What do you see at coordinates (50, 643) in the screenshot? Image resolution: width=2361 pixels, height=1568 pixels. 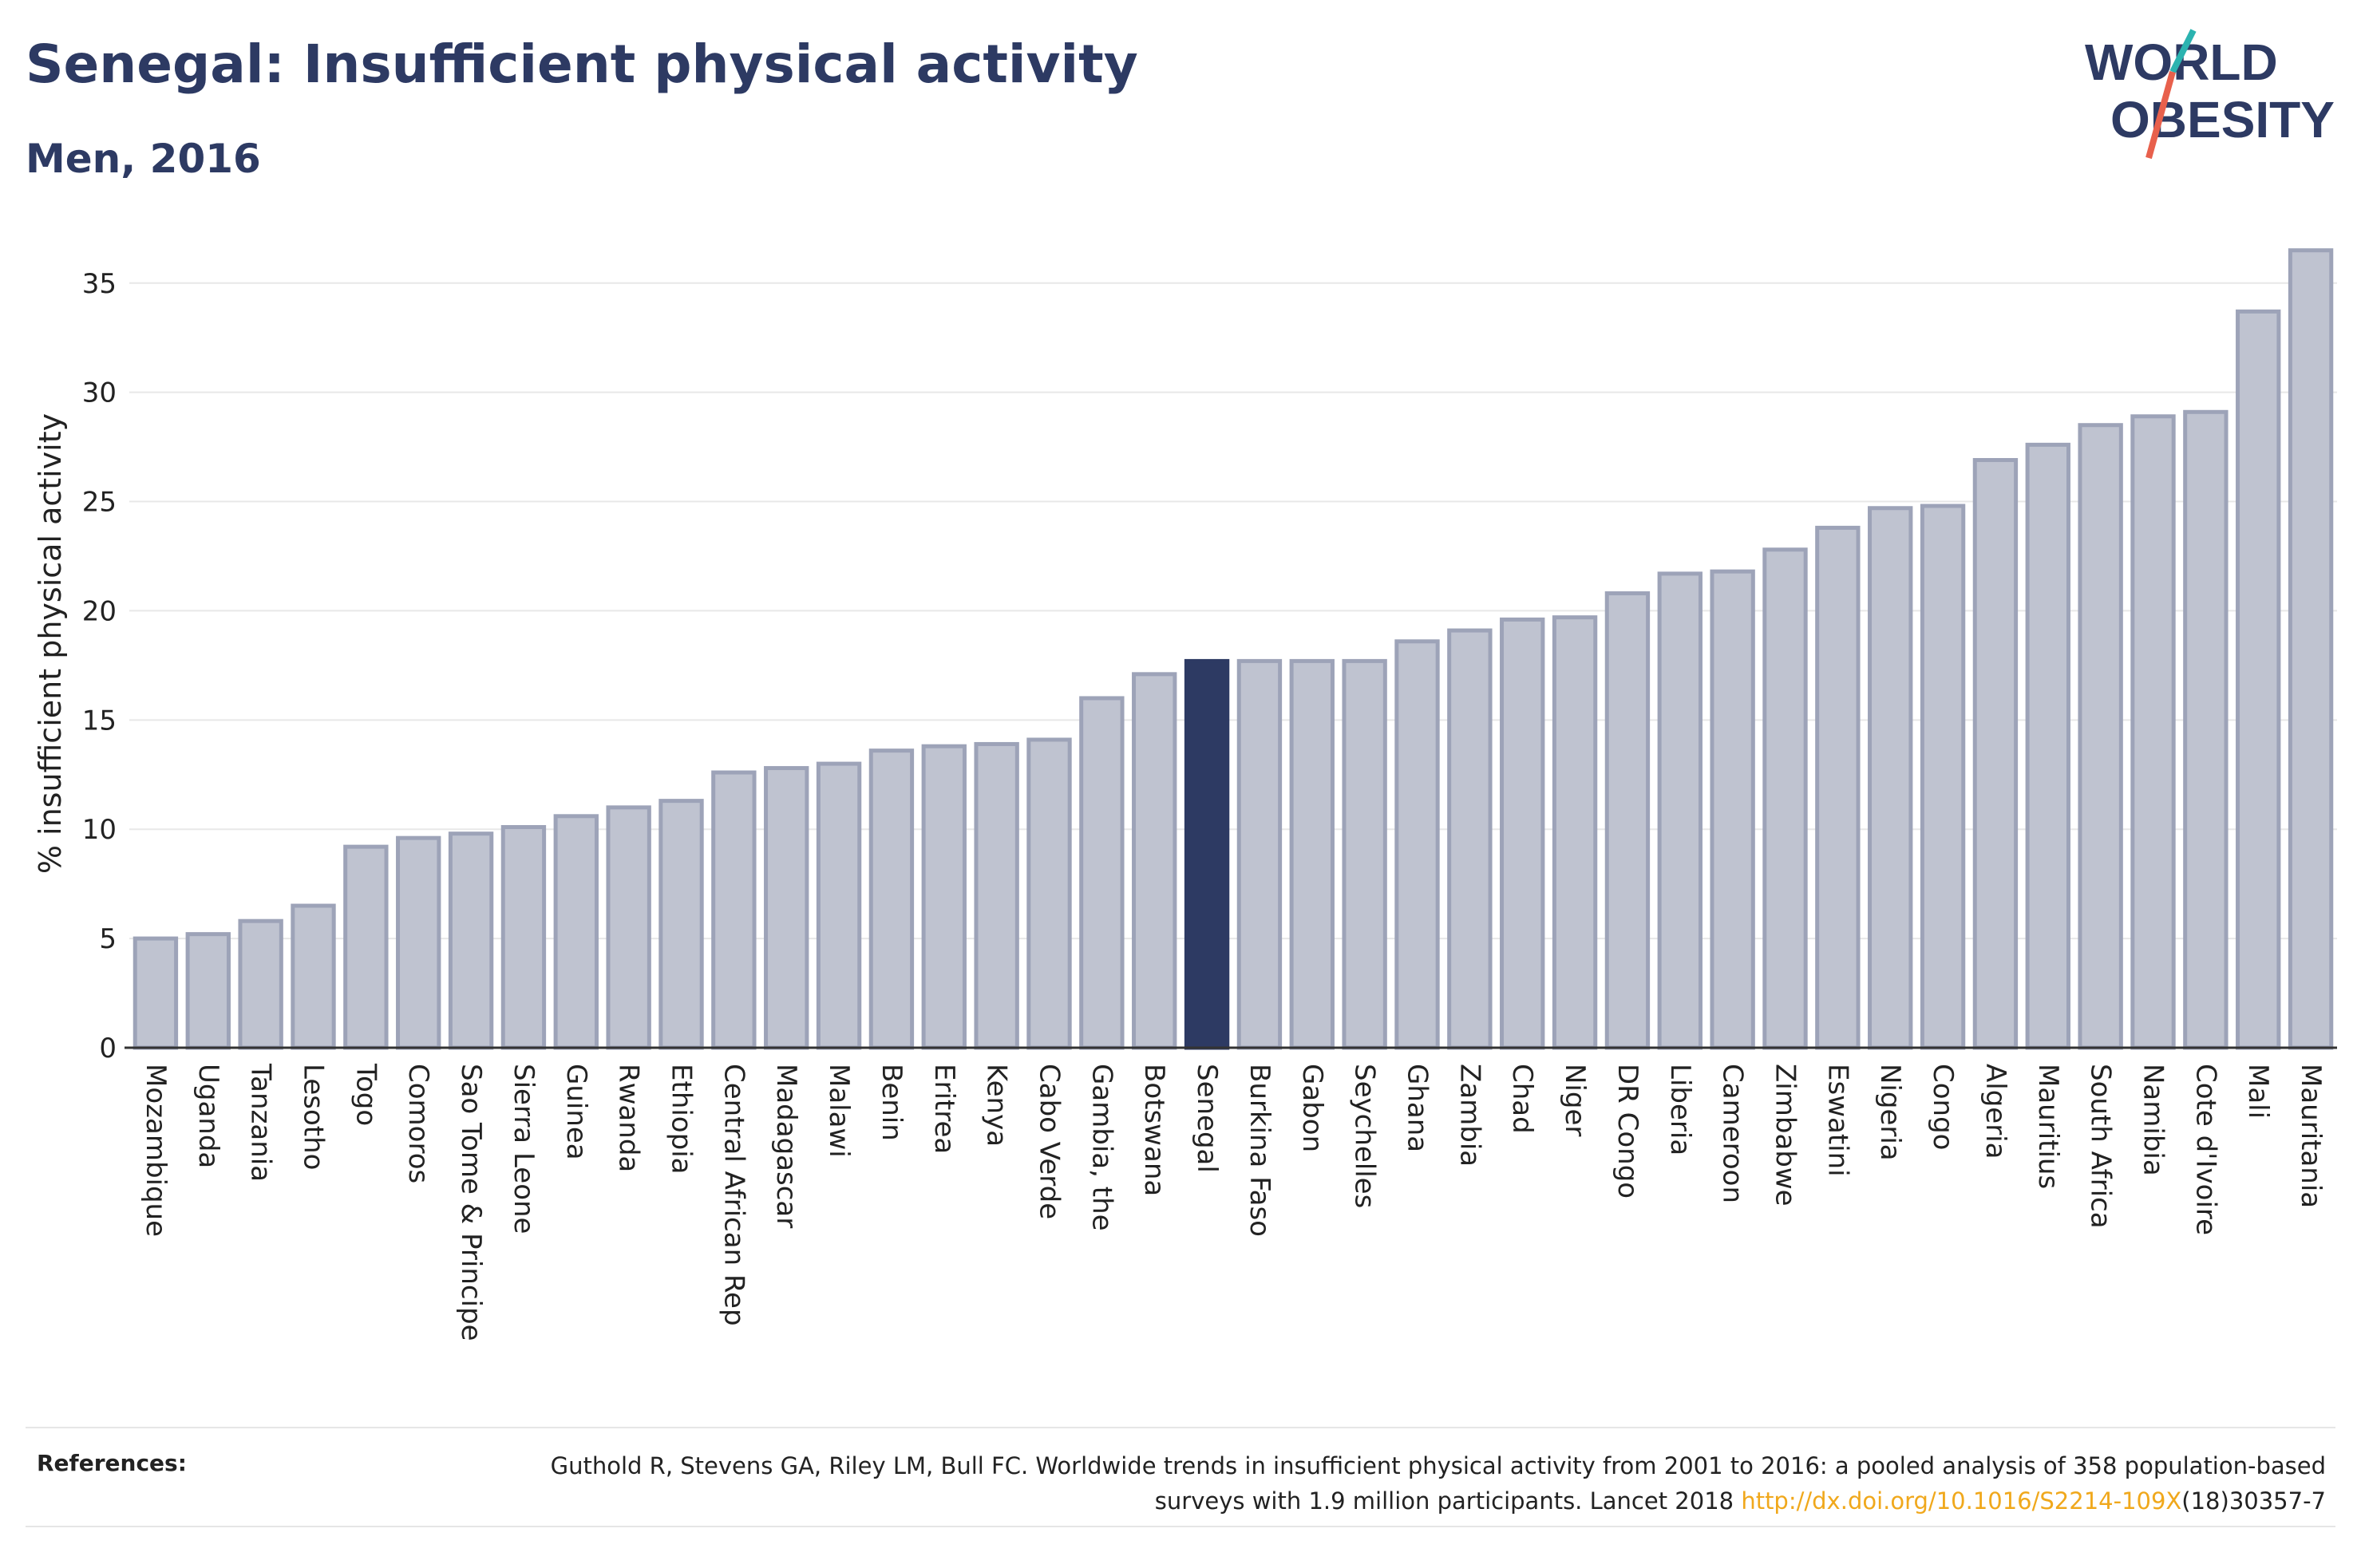 I see `y-axis-label: % insufficient physical activity` at bounding box center [50, 643].